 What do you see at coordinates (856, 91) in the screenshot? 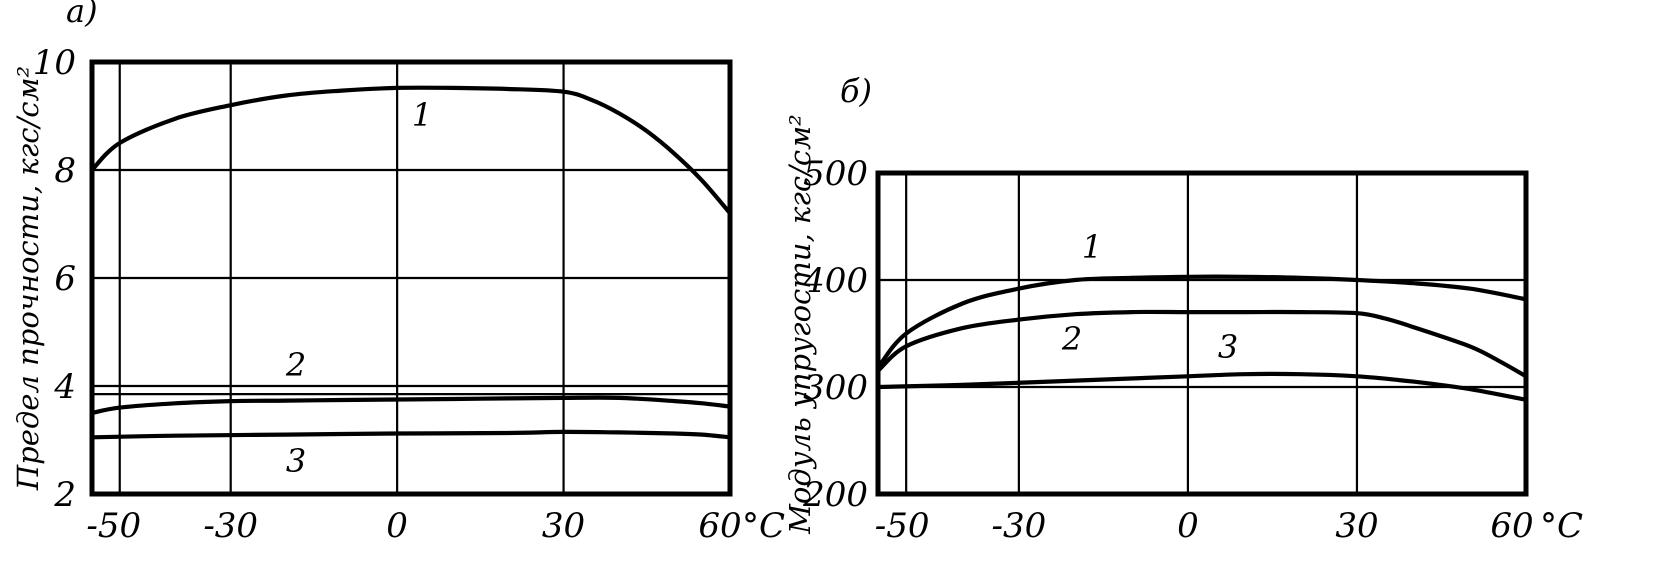
I see `panel-label: б)` at bounding box center [856, 91].